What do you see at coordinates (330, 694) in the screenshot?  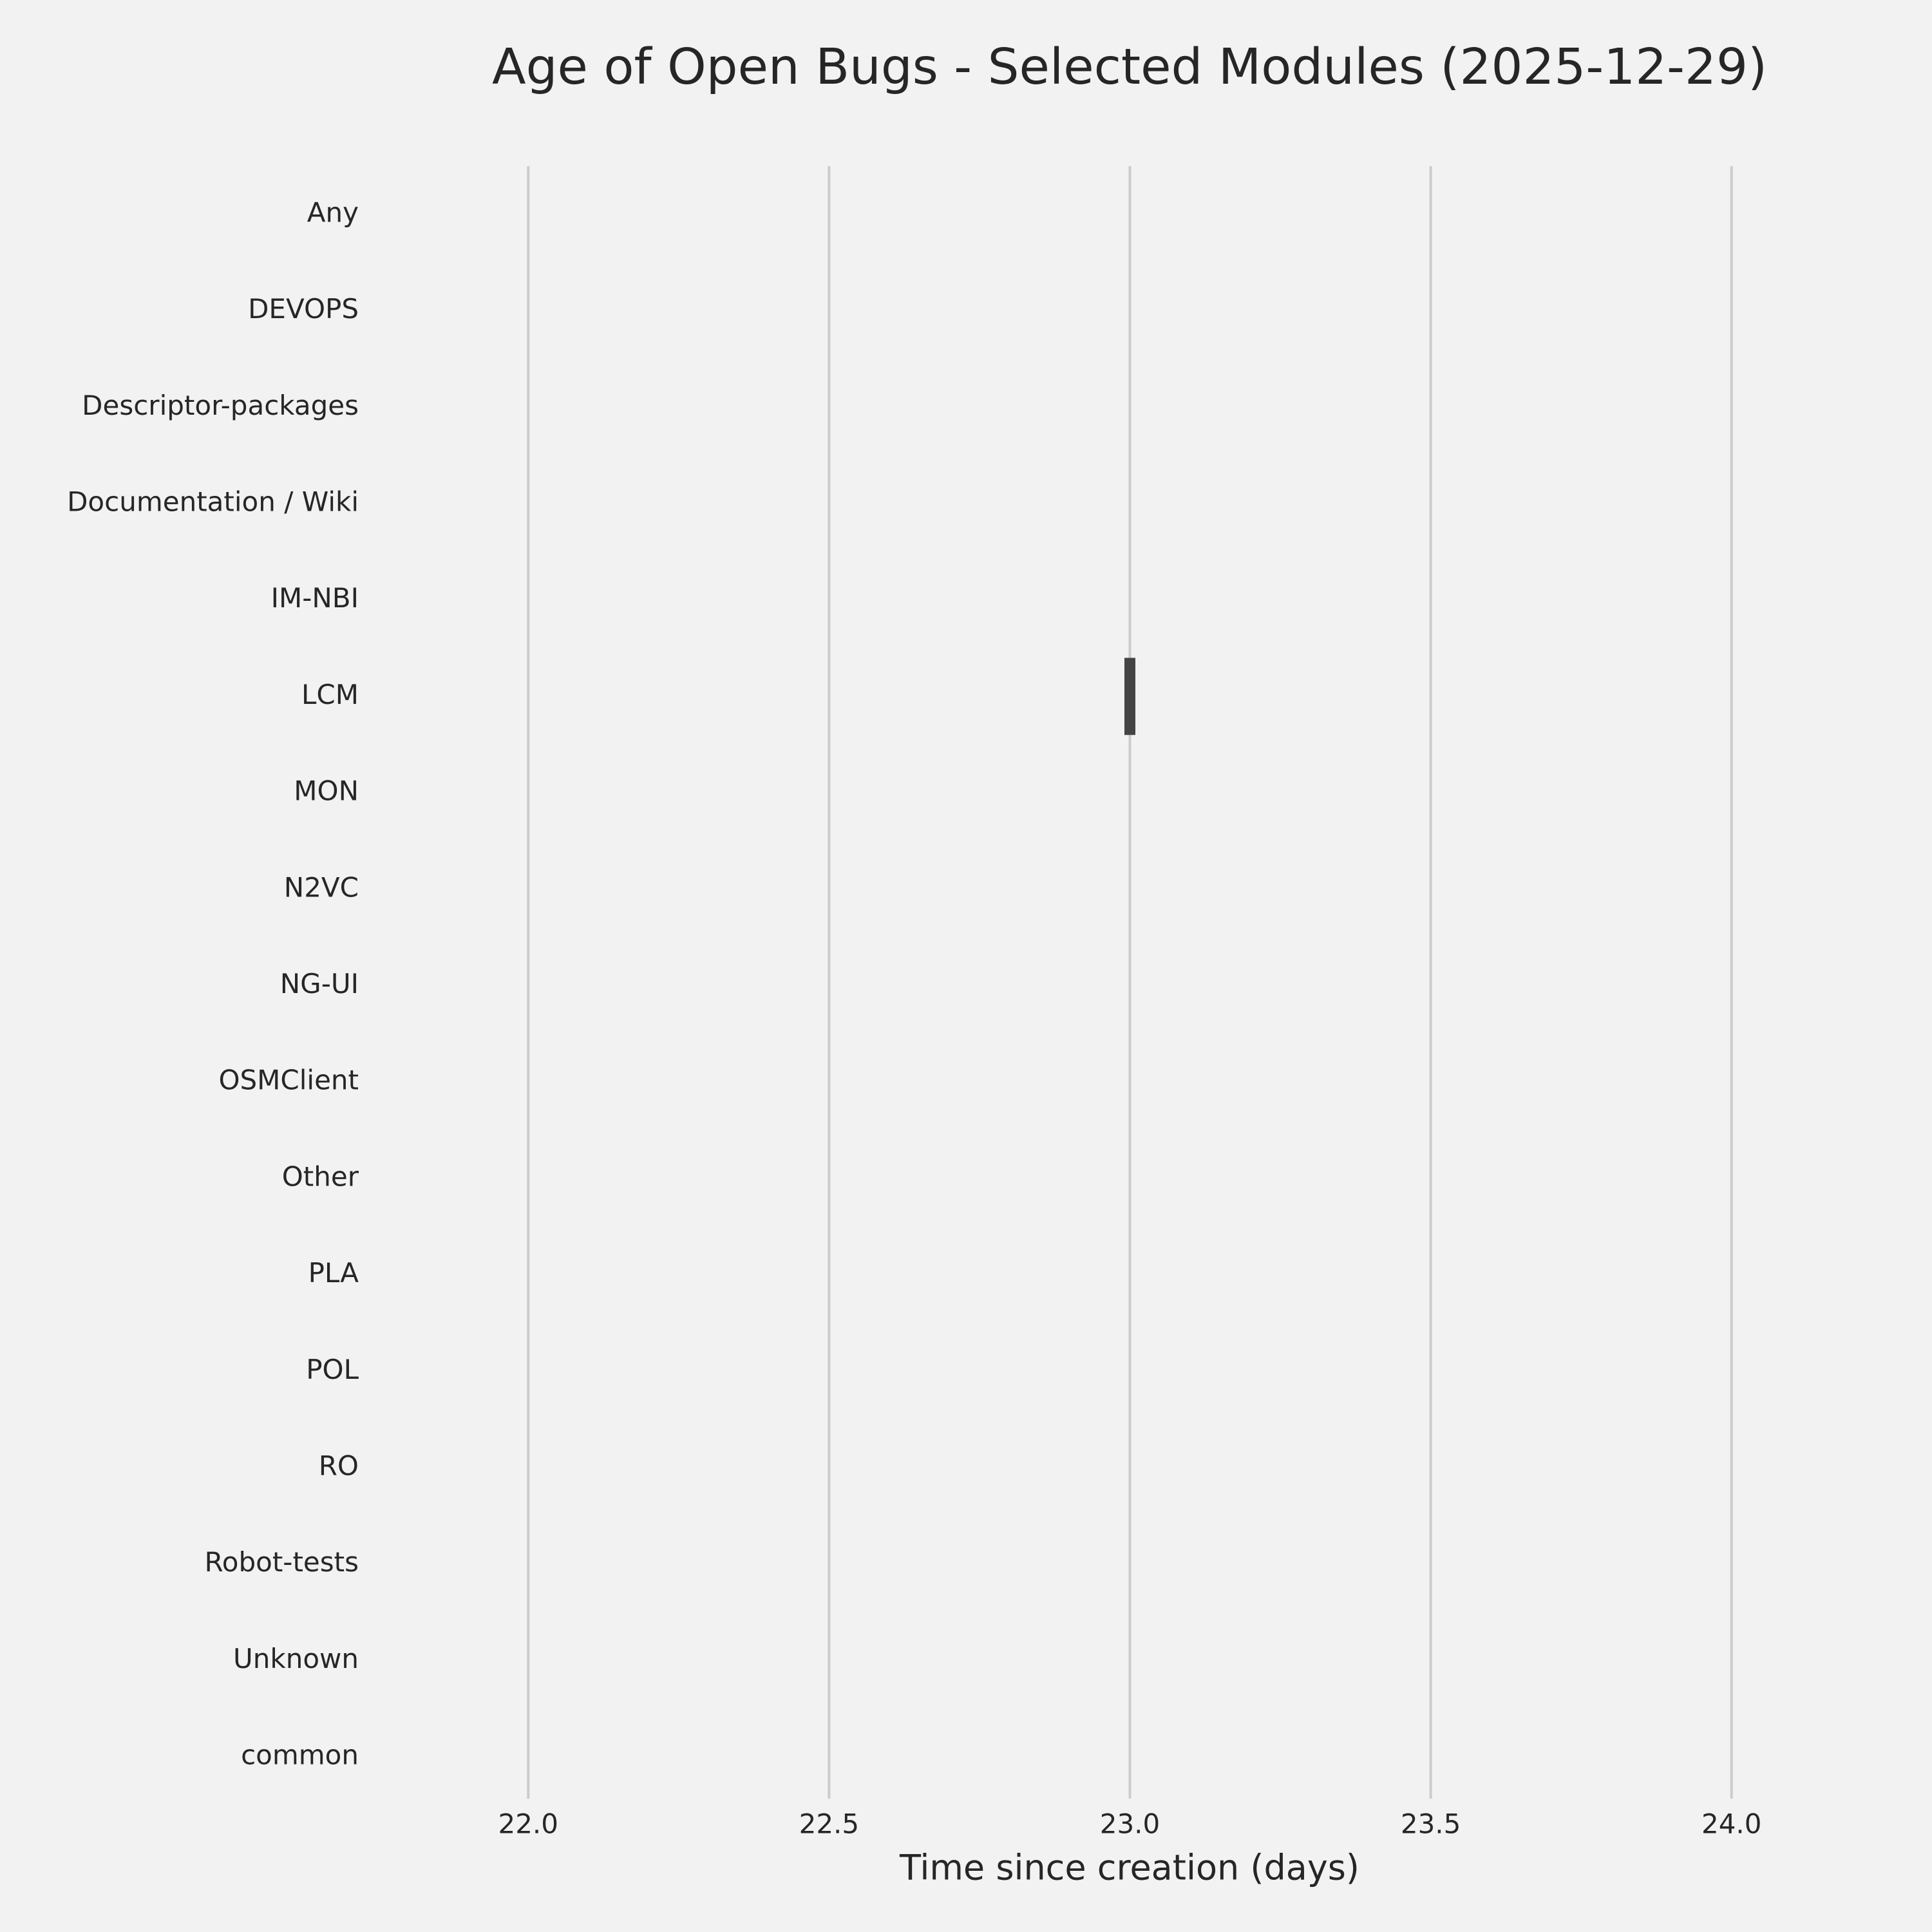 I see `y-tick-label: LCM` at bounding box center [330, 694].